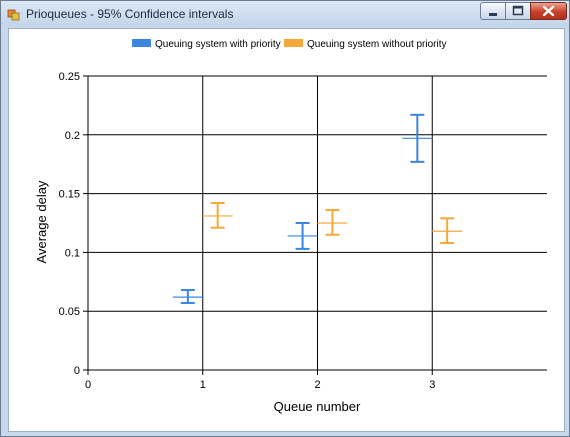 This screenshot has width=570, height=437. What do you see at coordinates (141, 43) in the screenshot?
I see `legend-swatch-priority` at bounding box center [141, 43].